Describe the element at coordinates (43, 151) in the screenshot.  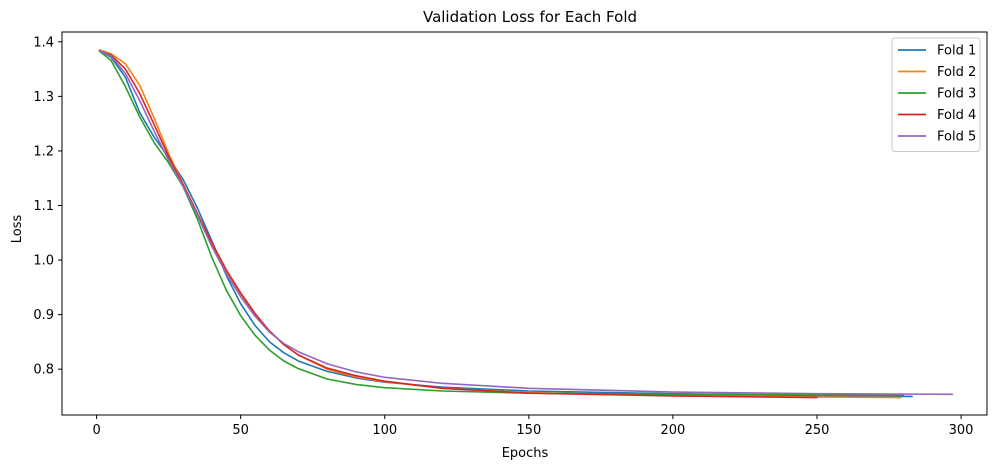
I see `y-tick-label: 1.2` at that location.